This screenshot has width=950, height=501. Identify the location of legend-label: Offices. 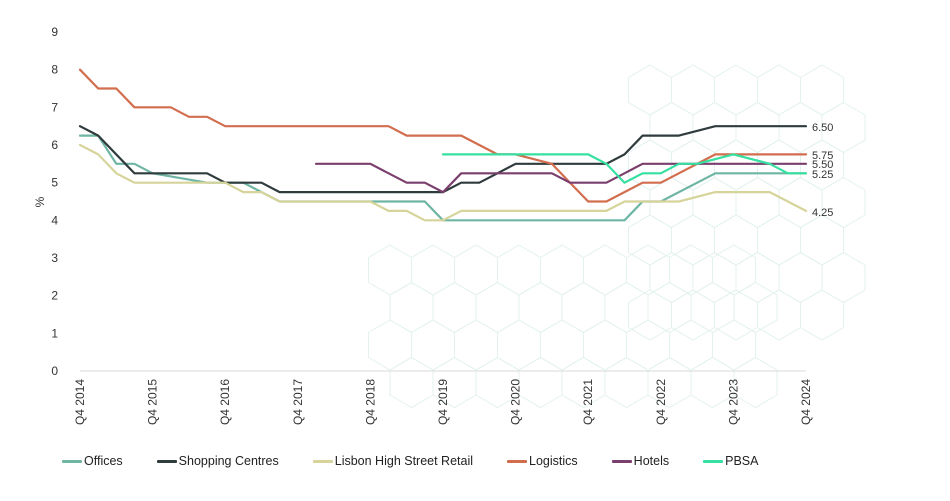
(103, 461).